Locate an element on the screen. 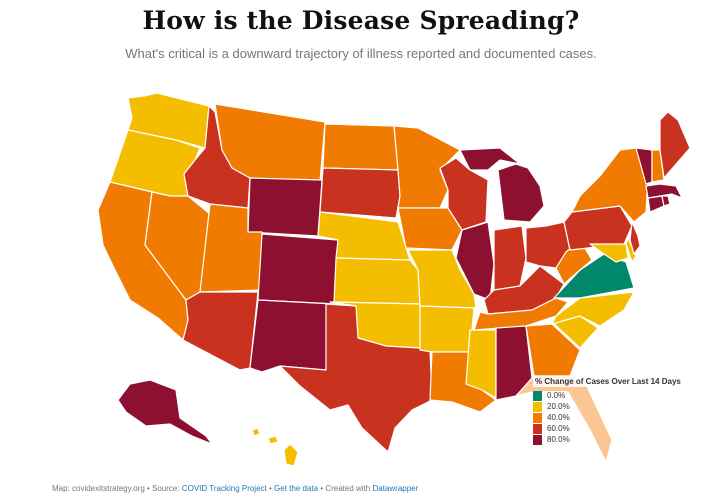 Image resolution: width=722 pixels, height=495 pixels. state-AR is located at coordinates (447, 329).